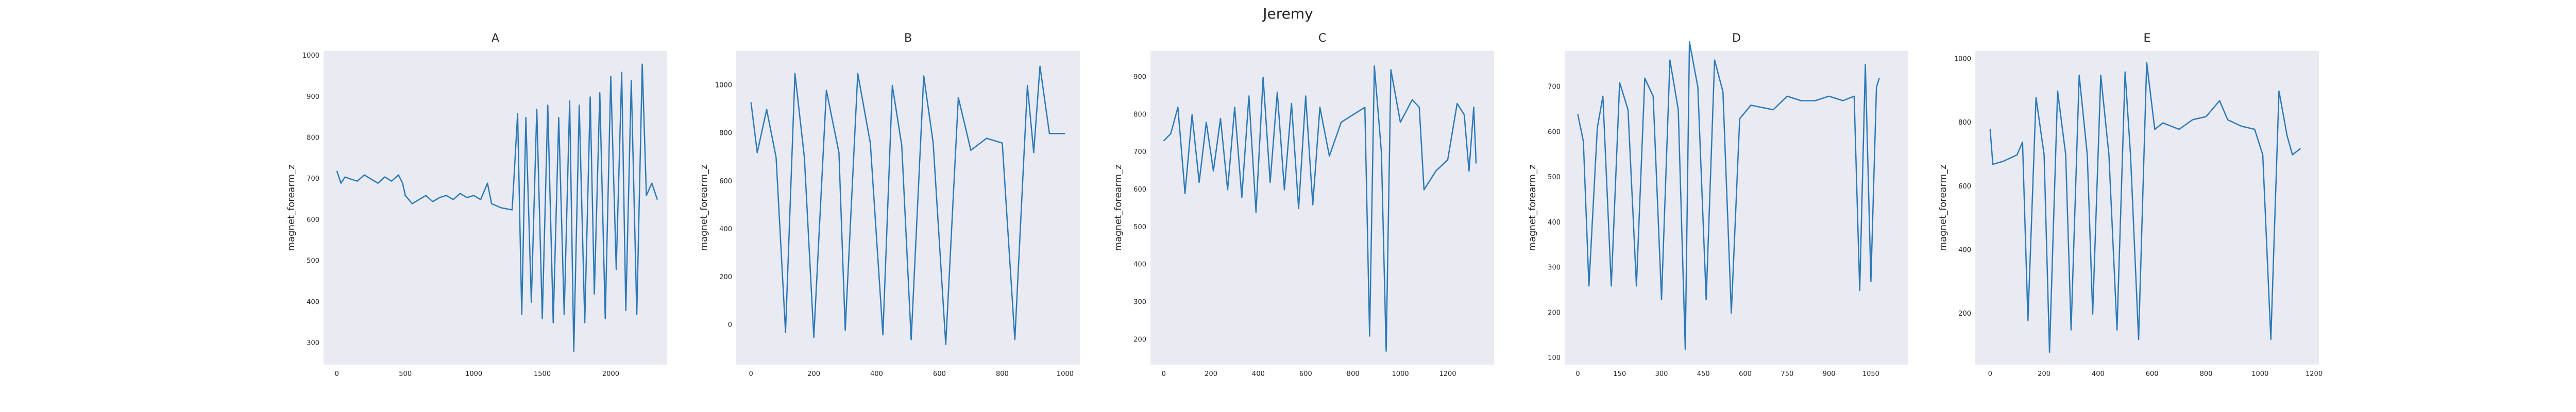 The image size is (2576, 412). Describe the element at coordinates (405, 374) in the screenshot. I see `x-tick-label: 500` at that location.